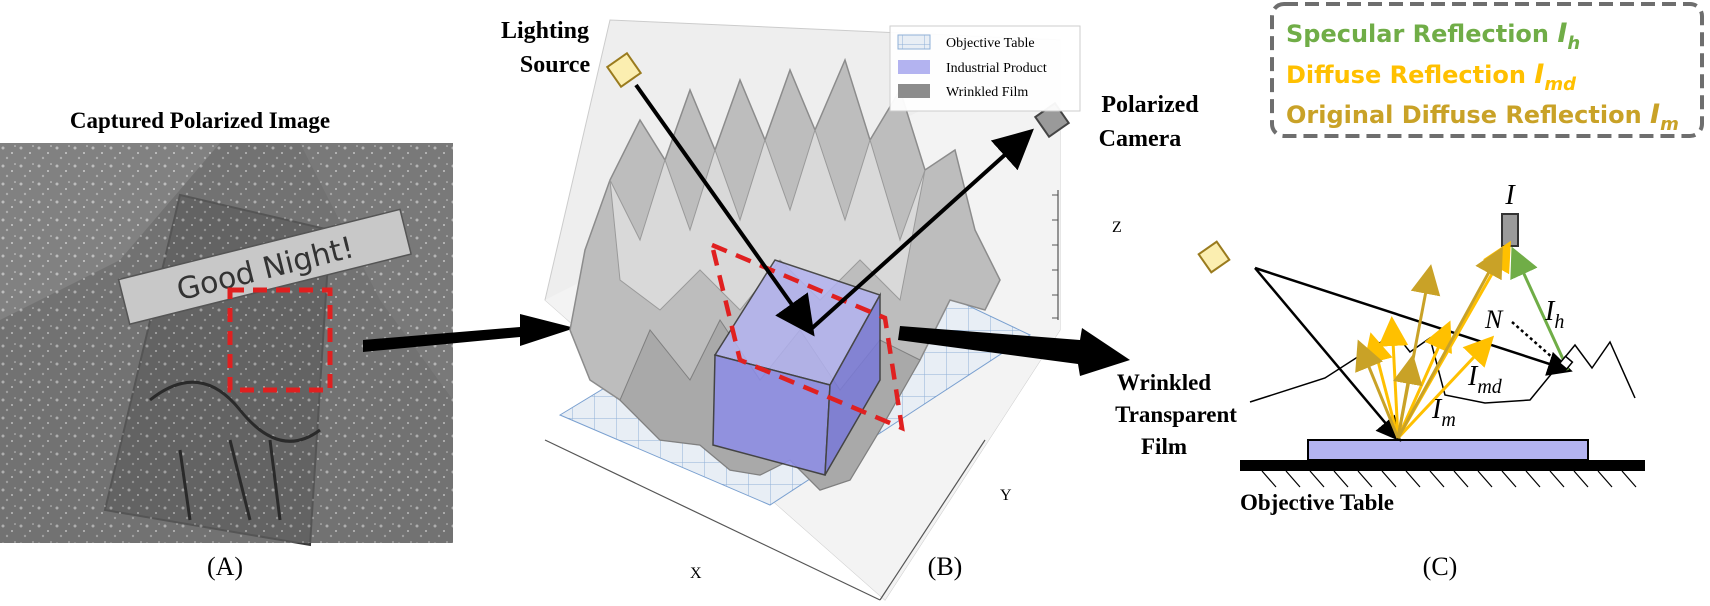  What do you see at coordinates (712, 520) in the screenshot?
I see `x-axis-line` at bounding box center [712, 520].